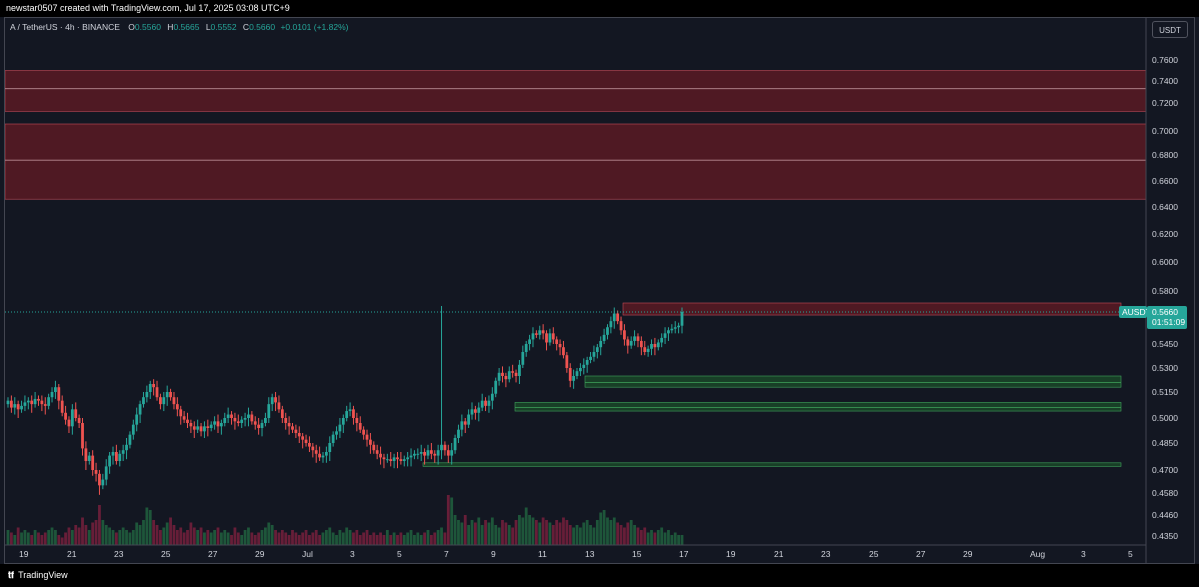  Describe the element at coordinates (166, 554) in the screenshot. I see `time-tick-label: 25` at that location.